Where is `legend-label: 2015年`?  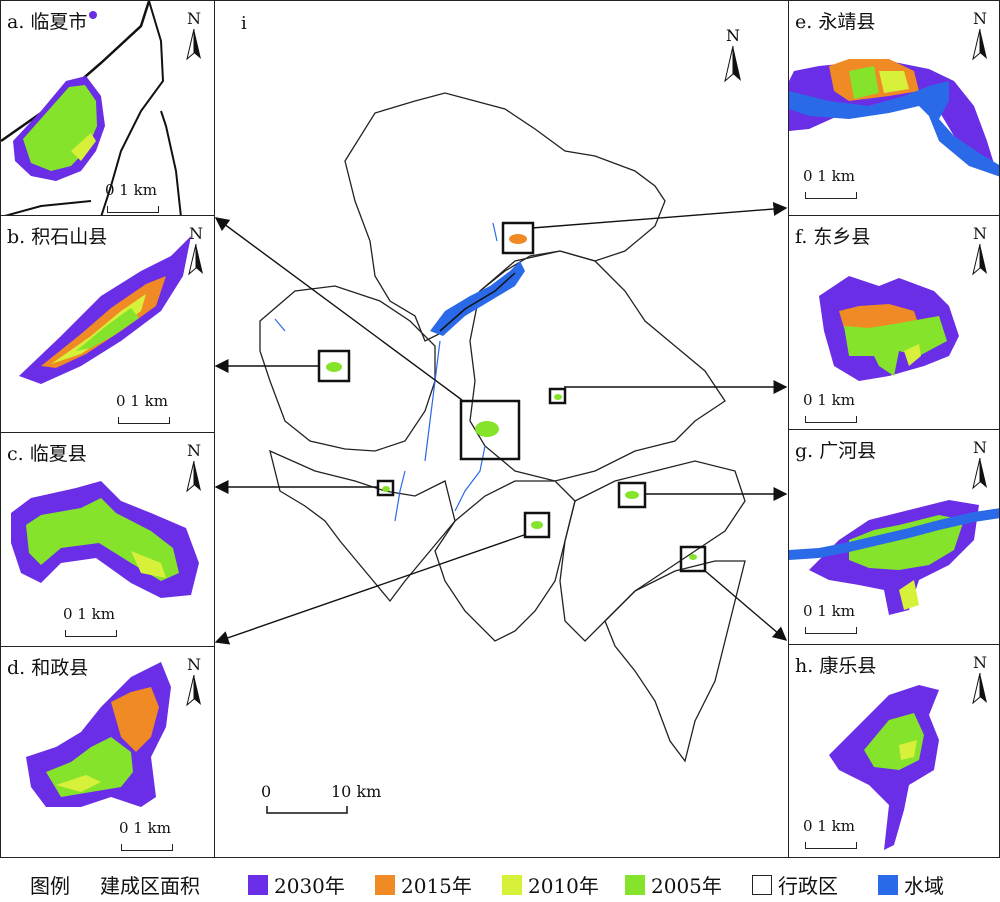 legend-label: 2015年 is located at coordinates (436, 886).